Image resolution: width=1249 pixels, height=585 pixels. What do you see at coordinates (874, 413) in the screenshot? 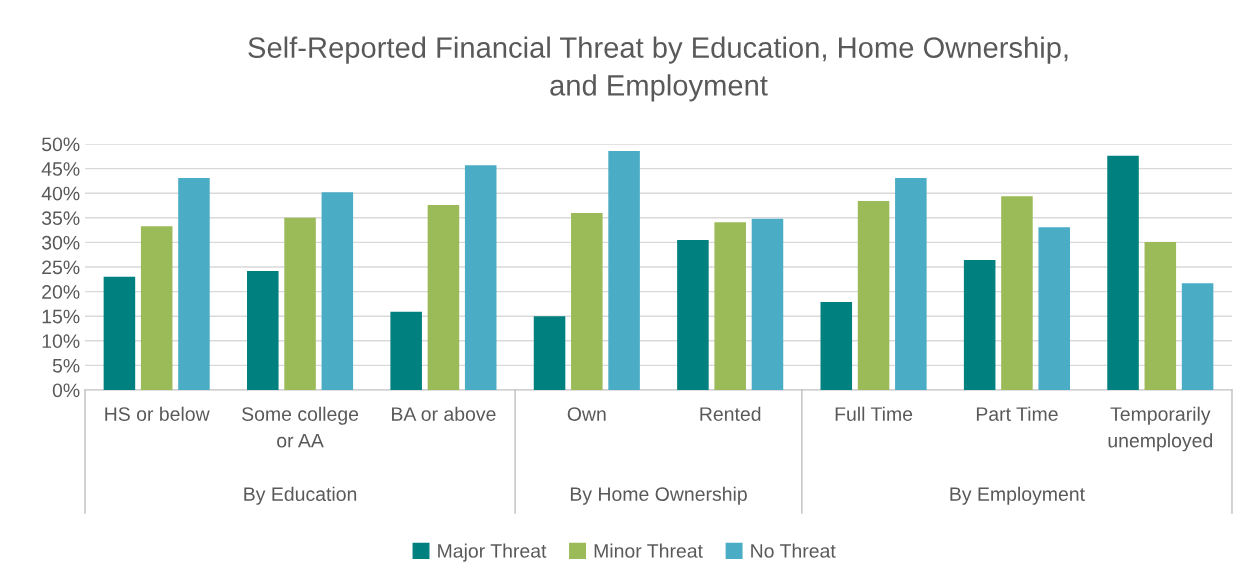
I see `x-tick-label: Full Time` at bounding box center [874, 413].